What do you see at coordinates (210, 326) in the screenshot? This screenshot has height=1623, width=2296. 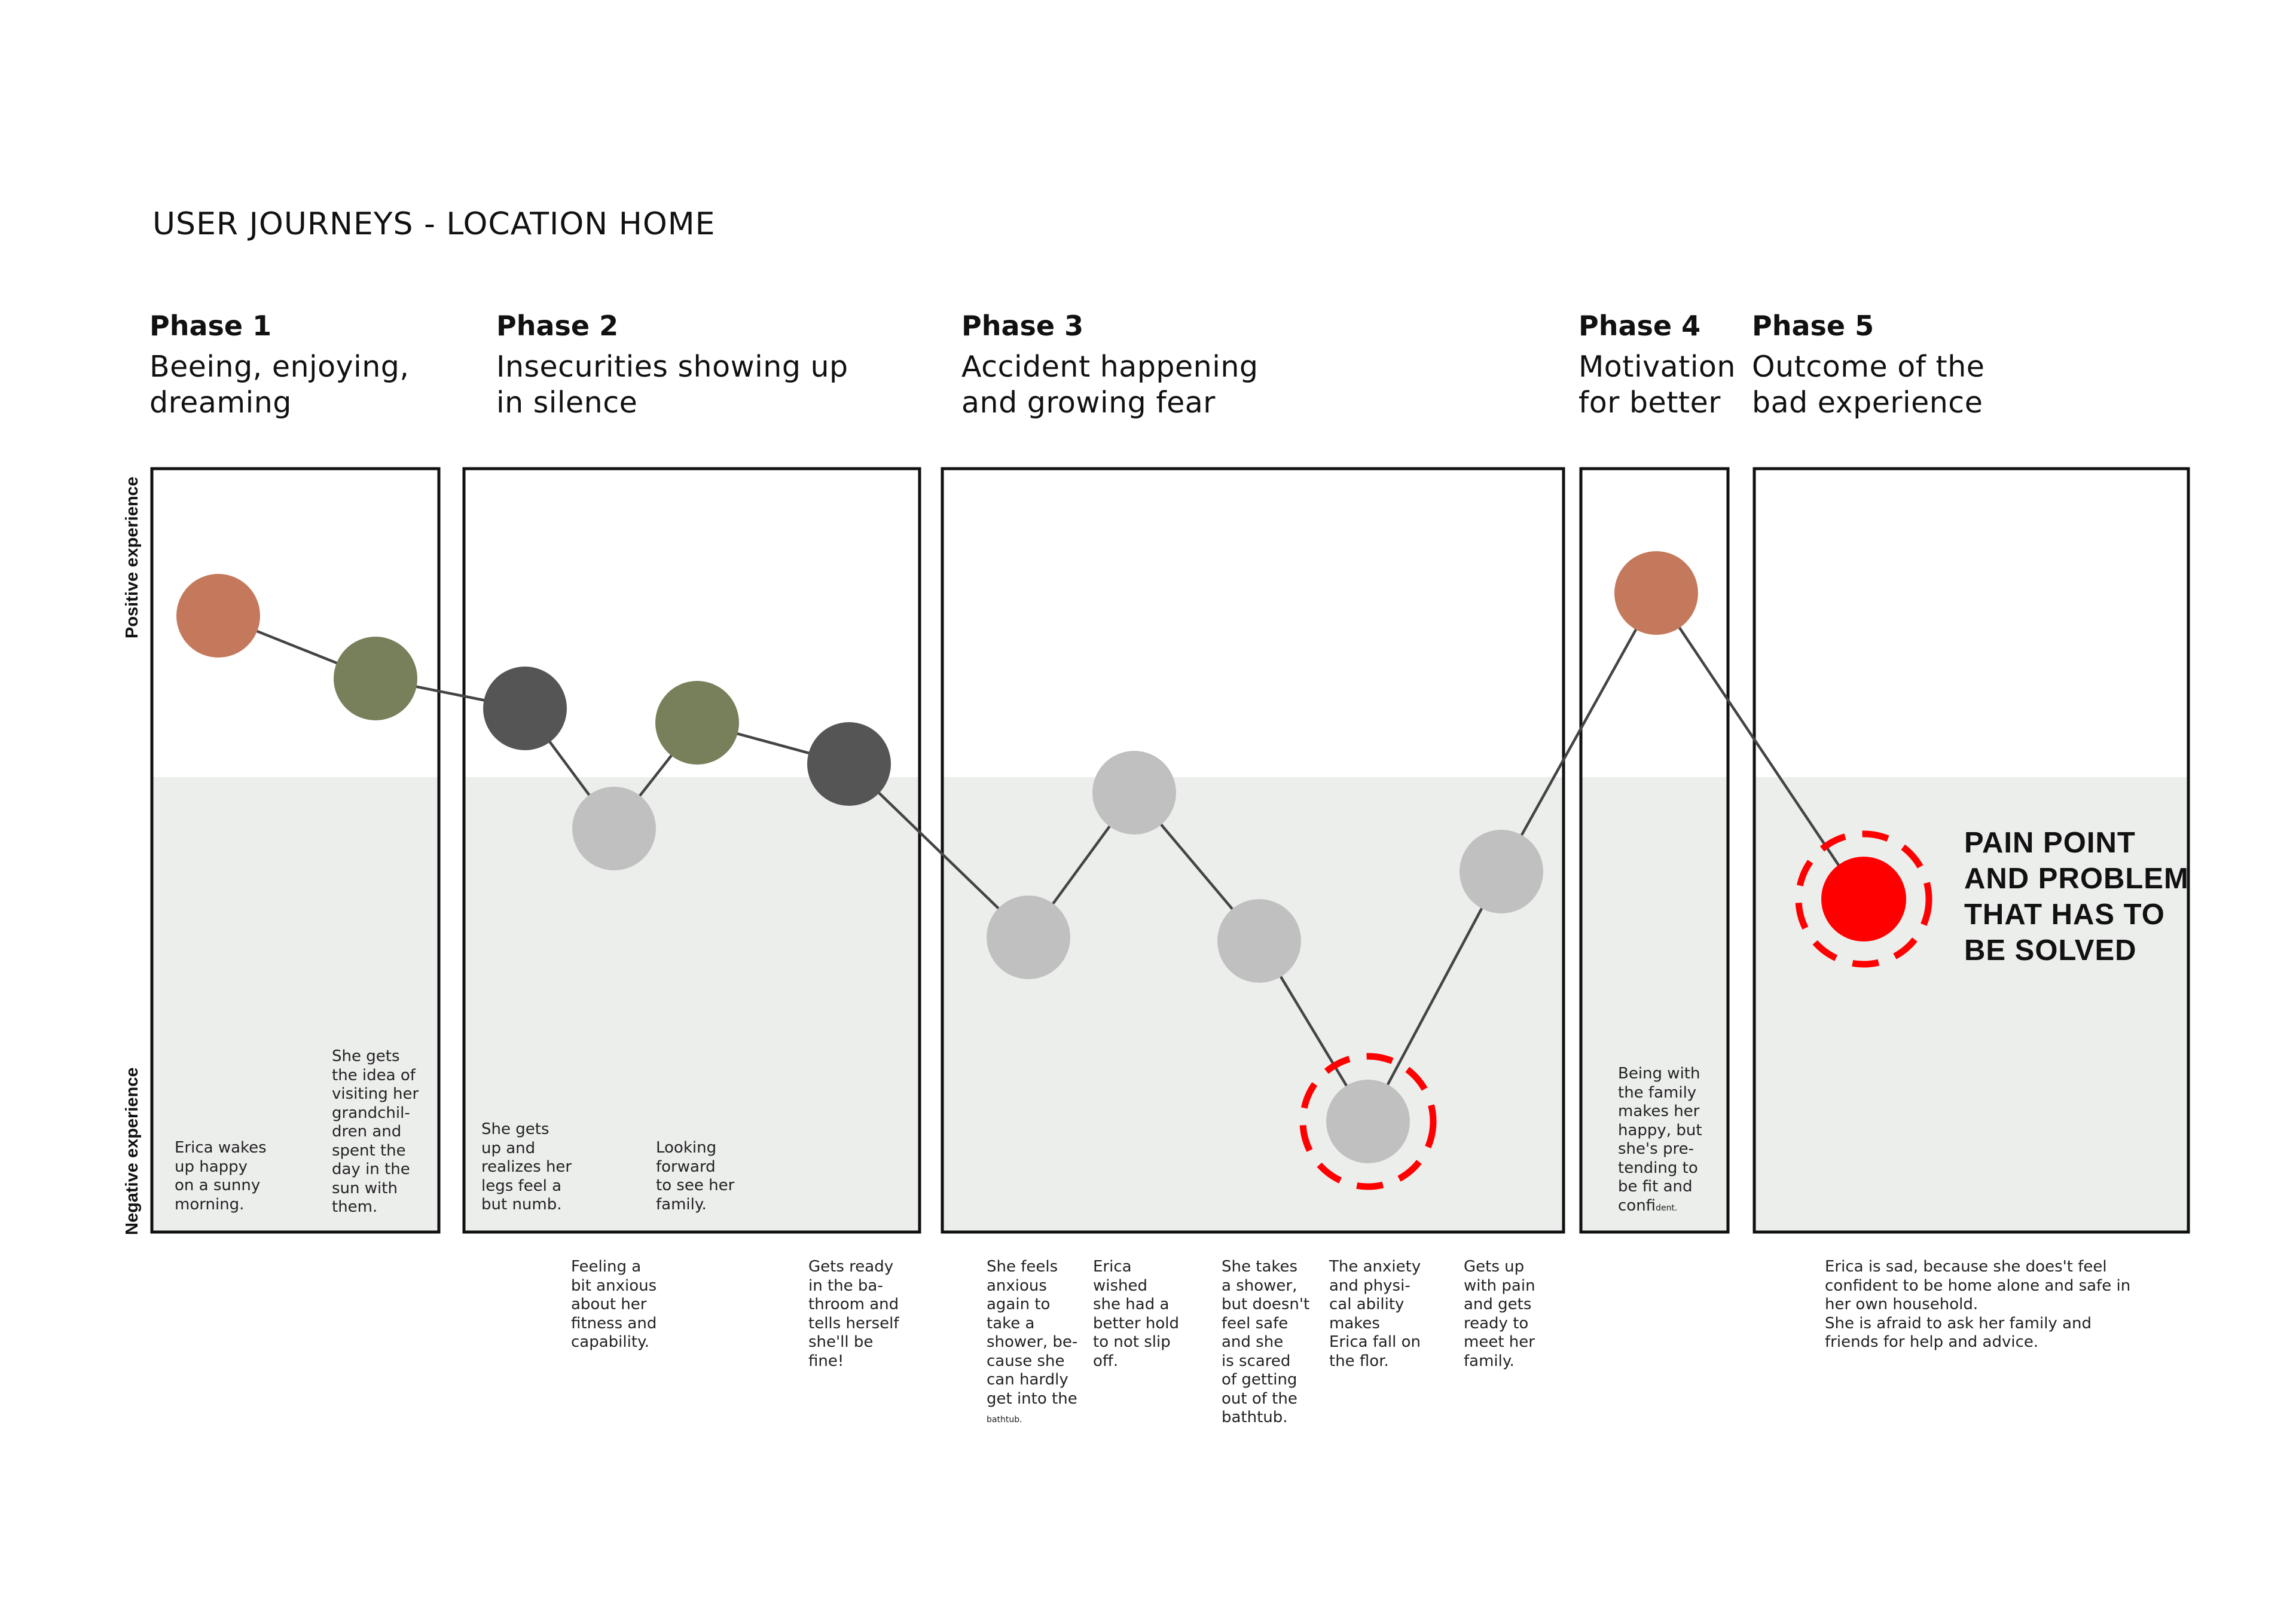 I see `phase-1-label: Phase 1` at bounding box center [210, 326].